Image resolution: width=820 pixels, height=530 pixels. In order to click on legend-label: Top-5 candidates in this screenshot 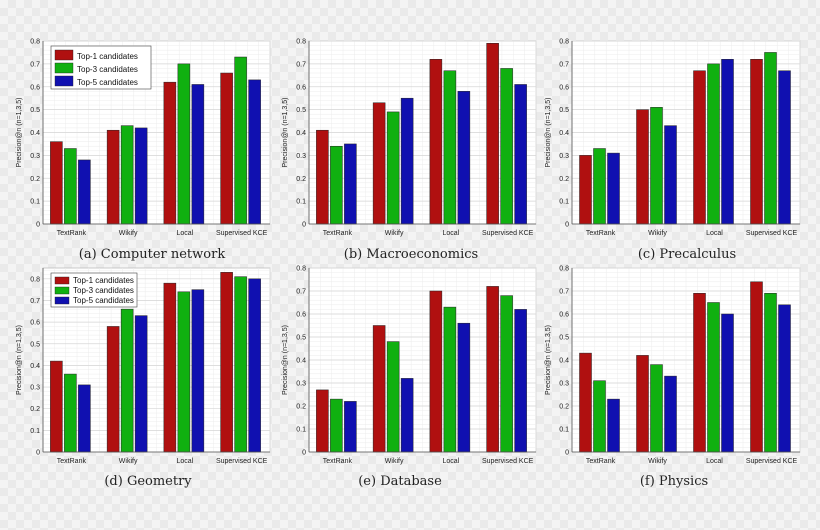, I will do `click(103, 300)`.